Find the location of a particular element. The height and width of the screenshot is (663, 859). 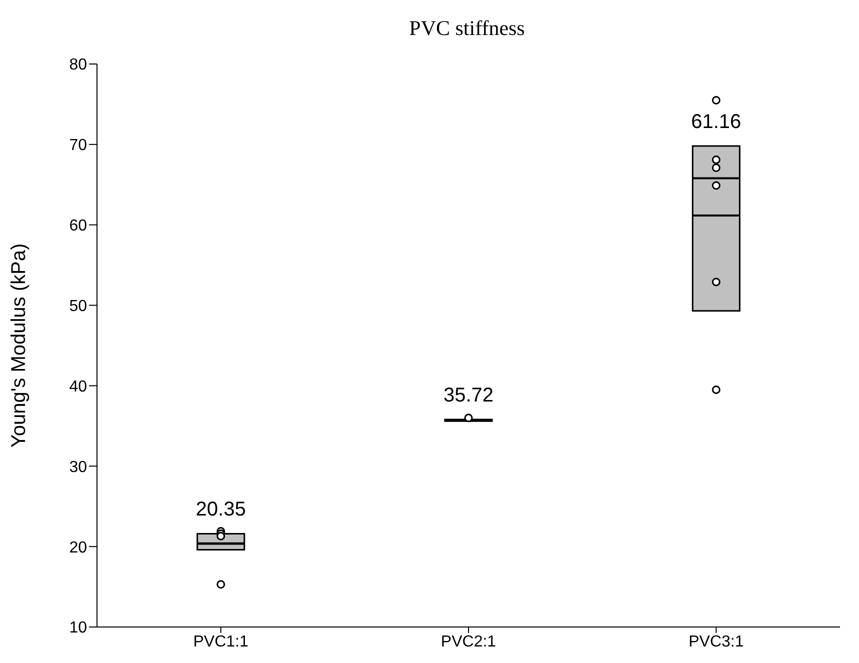

annotation: 35.72 is located at coordinates (468, 395).